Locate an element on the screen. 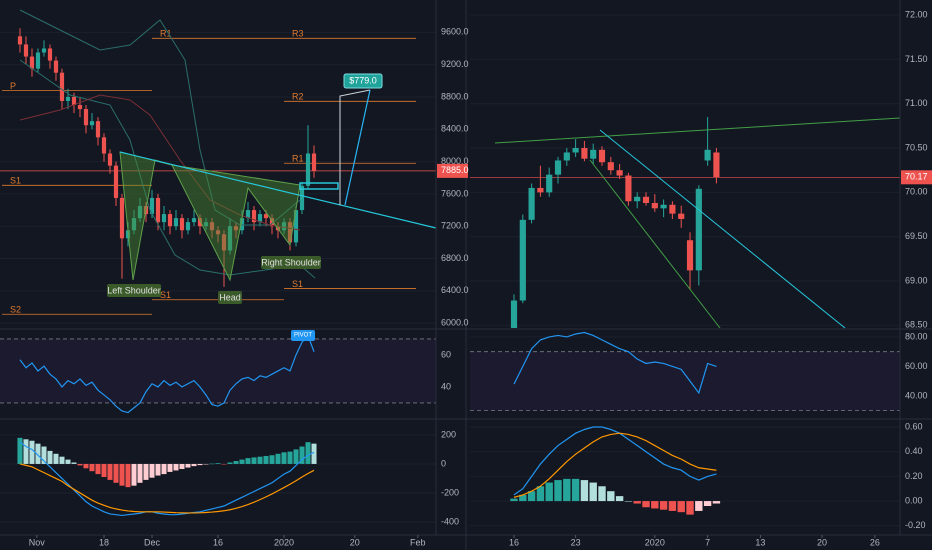 Image resolution: width=932 pixels, height=550 pixels. y-tick-label: 40 is located at coordinates (446, 386).